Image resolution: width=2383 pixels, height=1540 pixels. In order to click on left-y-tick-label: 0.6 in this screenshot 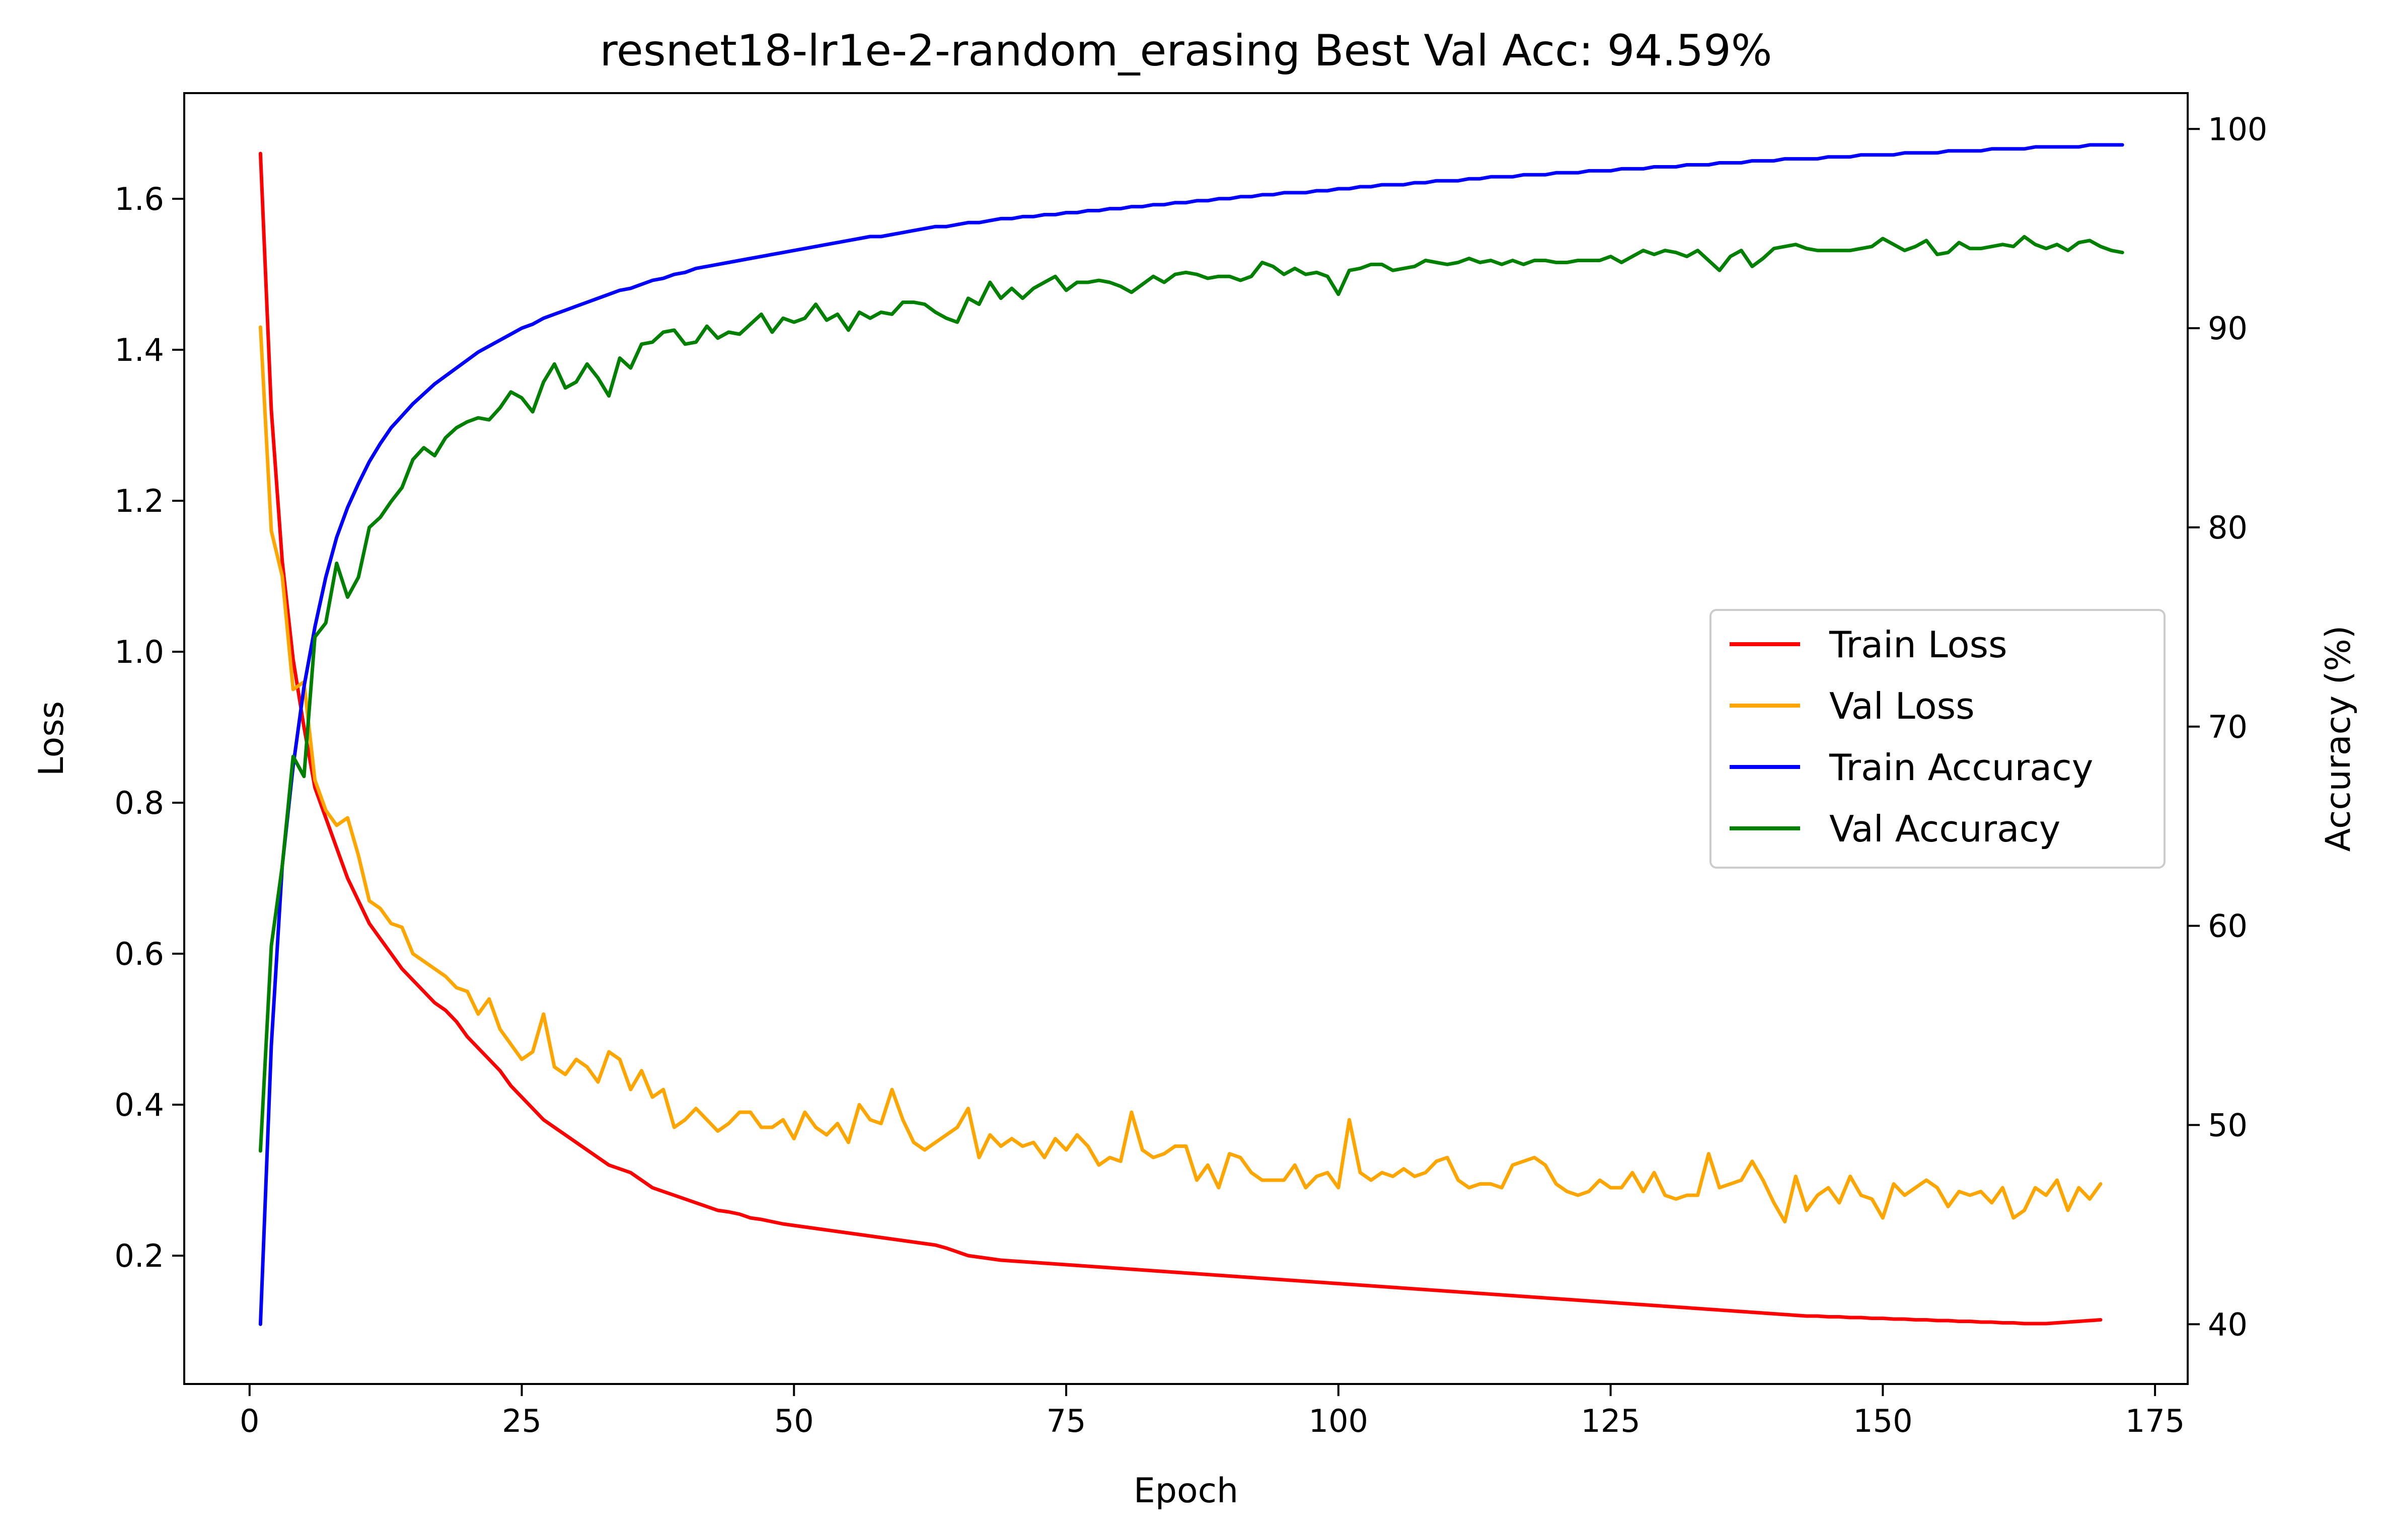, I will do `click(139, 954)`.